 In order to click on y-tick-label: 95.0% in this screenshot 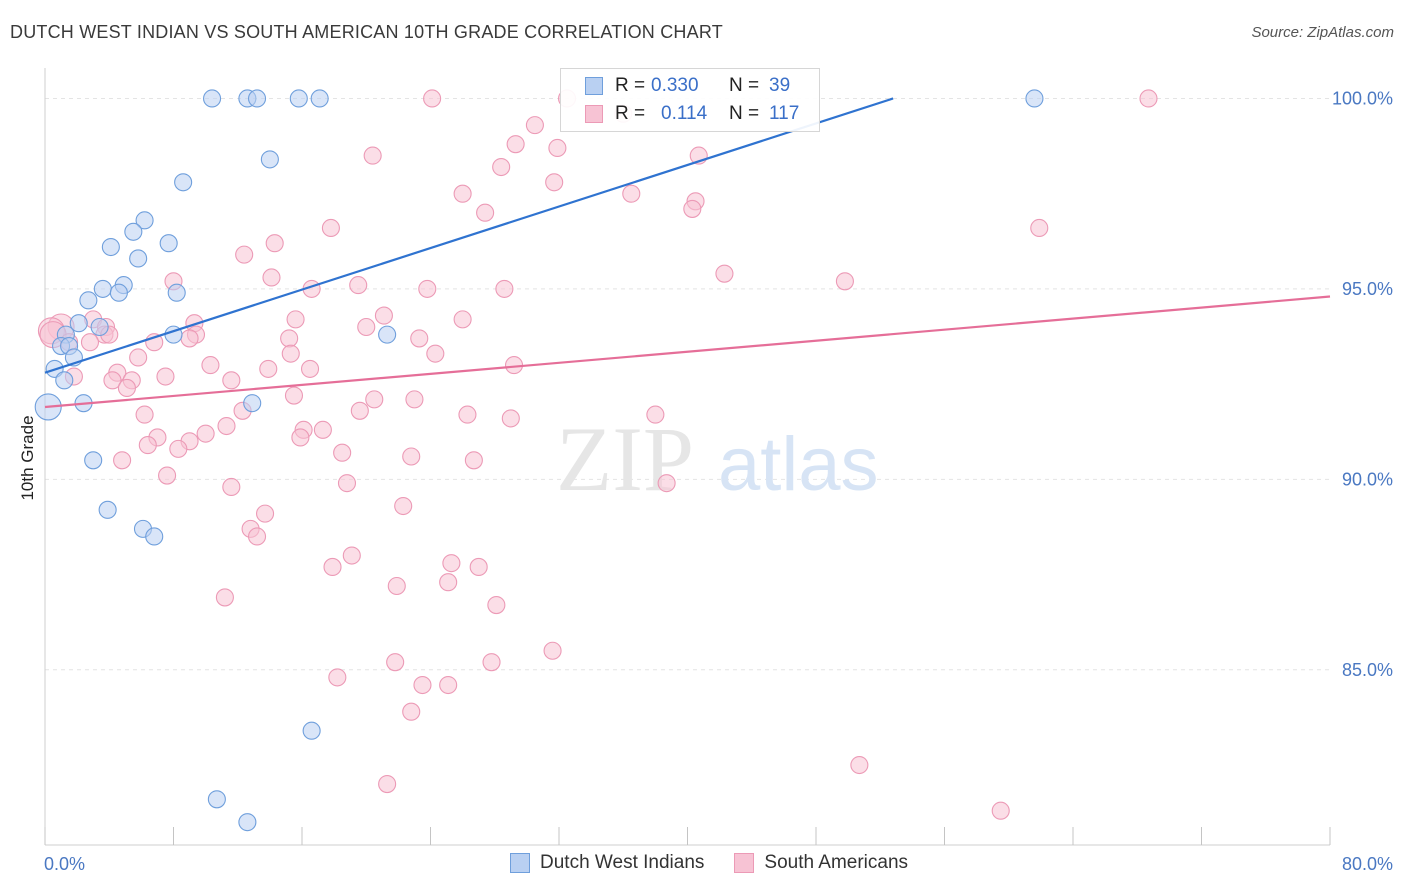, I will do `click(1367, 289)`.